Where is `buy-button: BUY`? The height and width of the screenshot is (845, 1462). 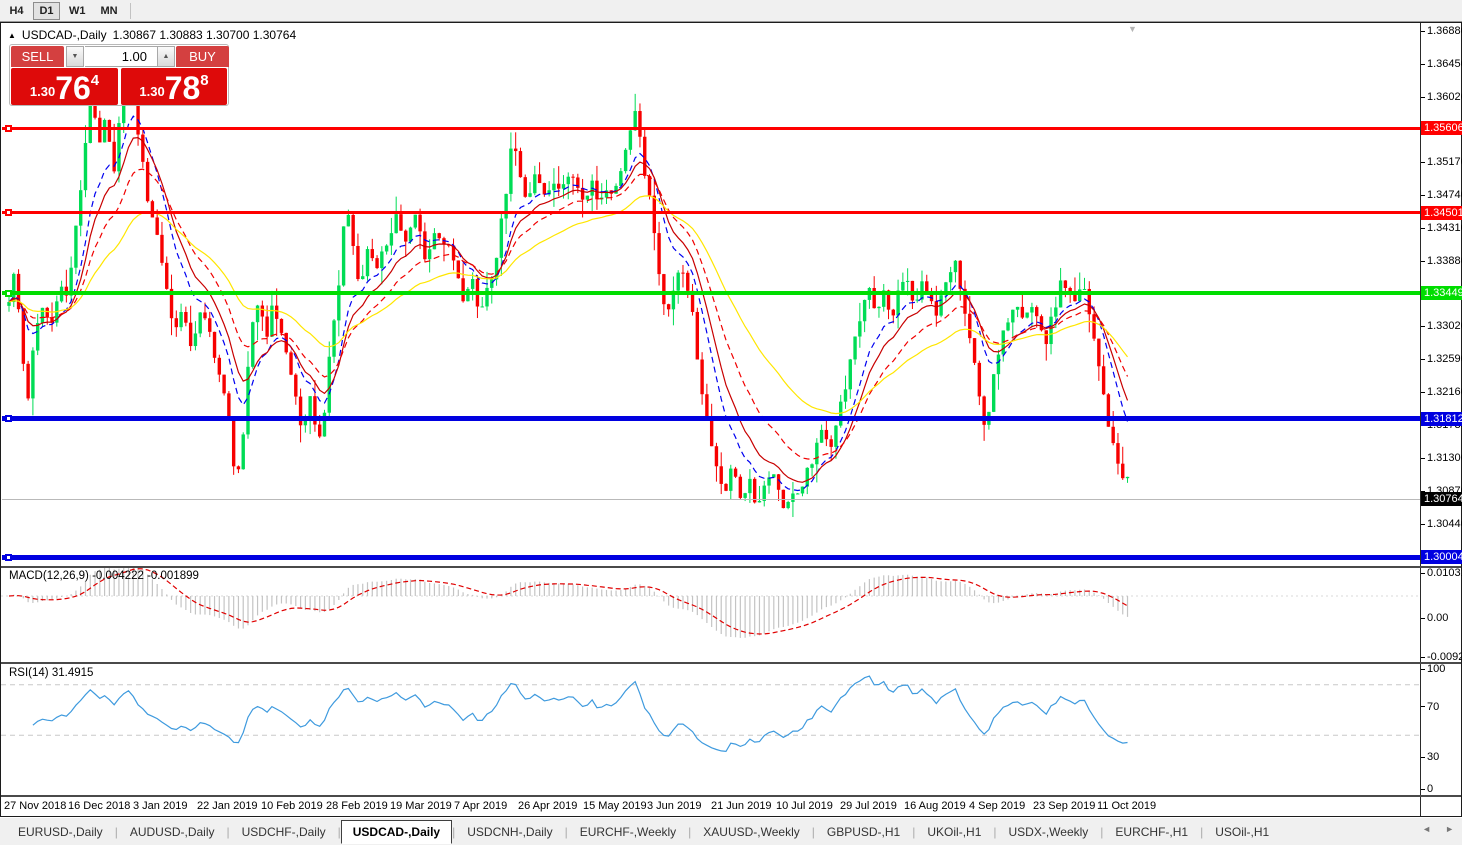 buy-button: BUY is located at coordinates (202, 56).